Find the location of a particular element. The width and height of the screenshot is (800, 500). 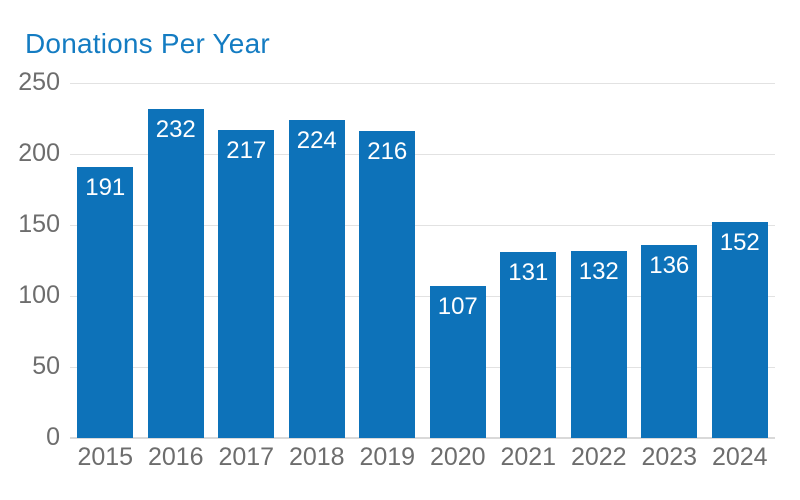

x-axis-tick-label: 2021 is located at coordinates (528, 457).